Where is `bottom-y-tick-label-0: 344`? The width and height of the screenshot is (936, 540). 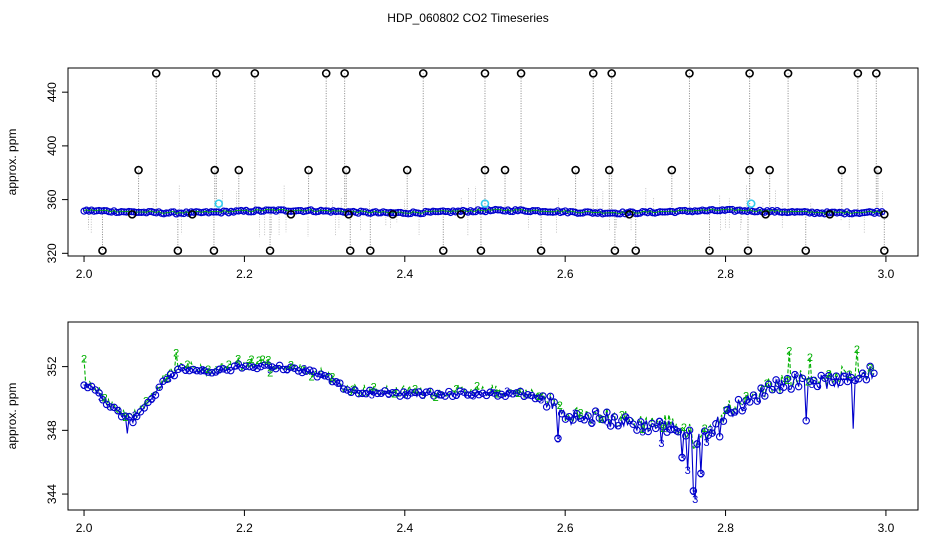
bottom-y-tick-label-0: 344 is located at coordinates (52, 494).